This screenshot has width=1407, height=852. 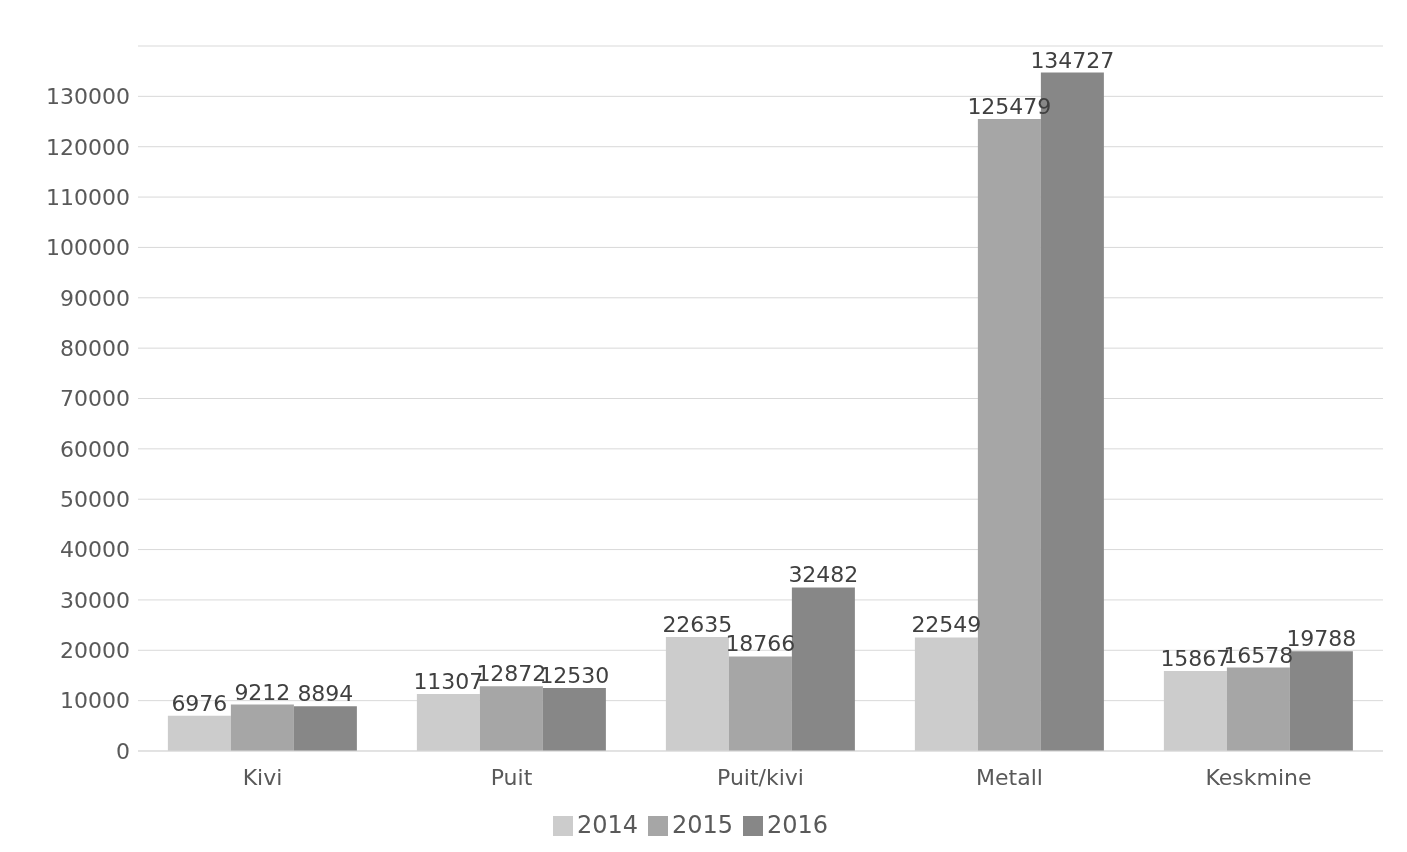 What do you see at coordinates (95, 550) in the screenshot?
I see `y-tick-label: 40000` at bounding box center [95, 550].